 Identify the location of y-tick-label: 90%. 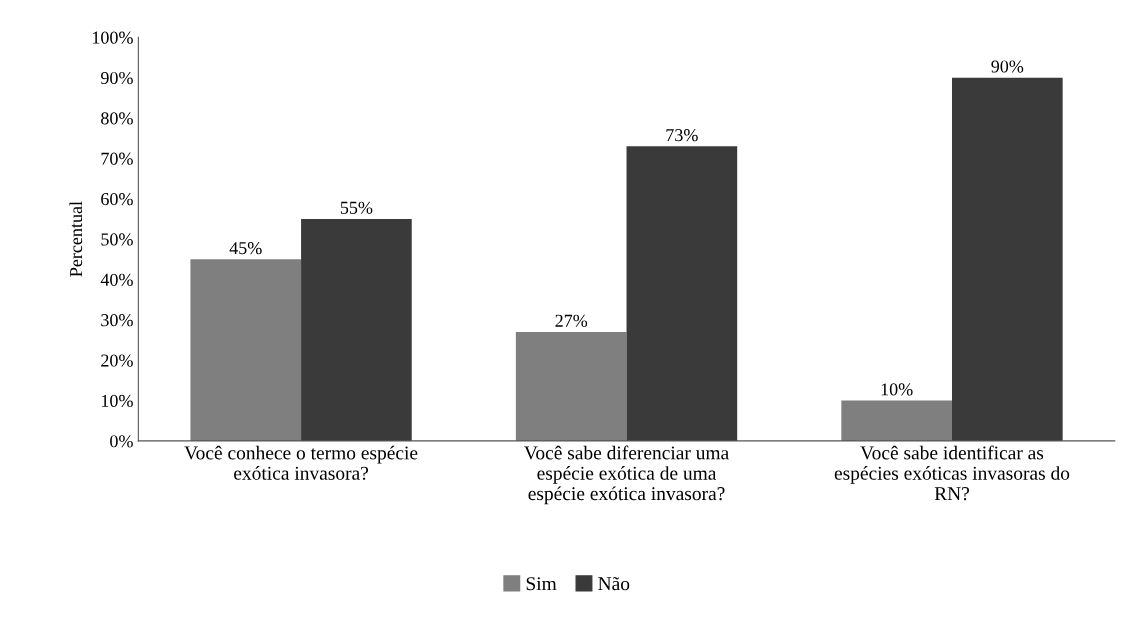
(116, 78).